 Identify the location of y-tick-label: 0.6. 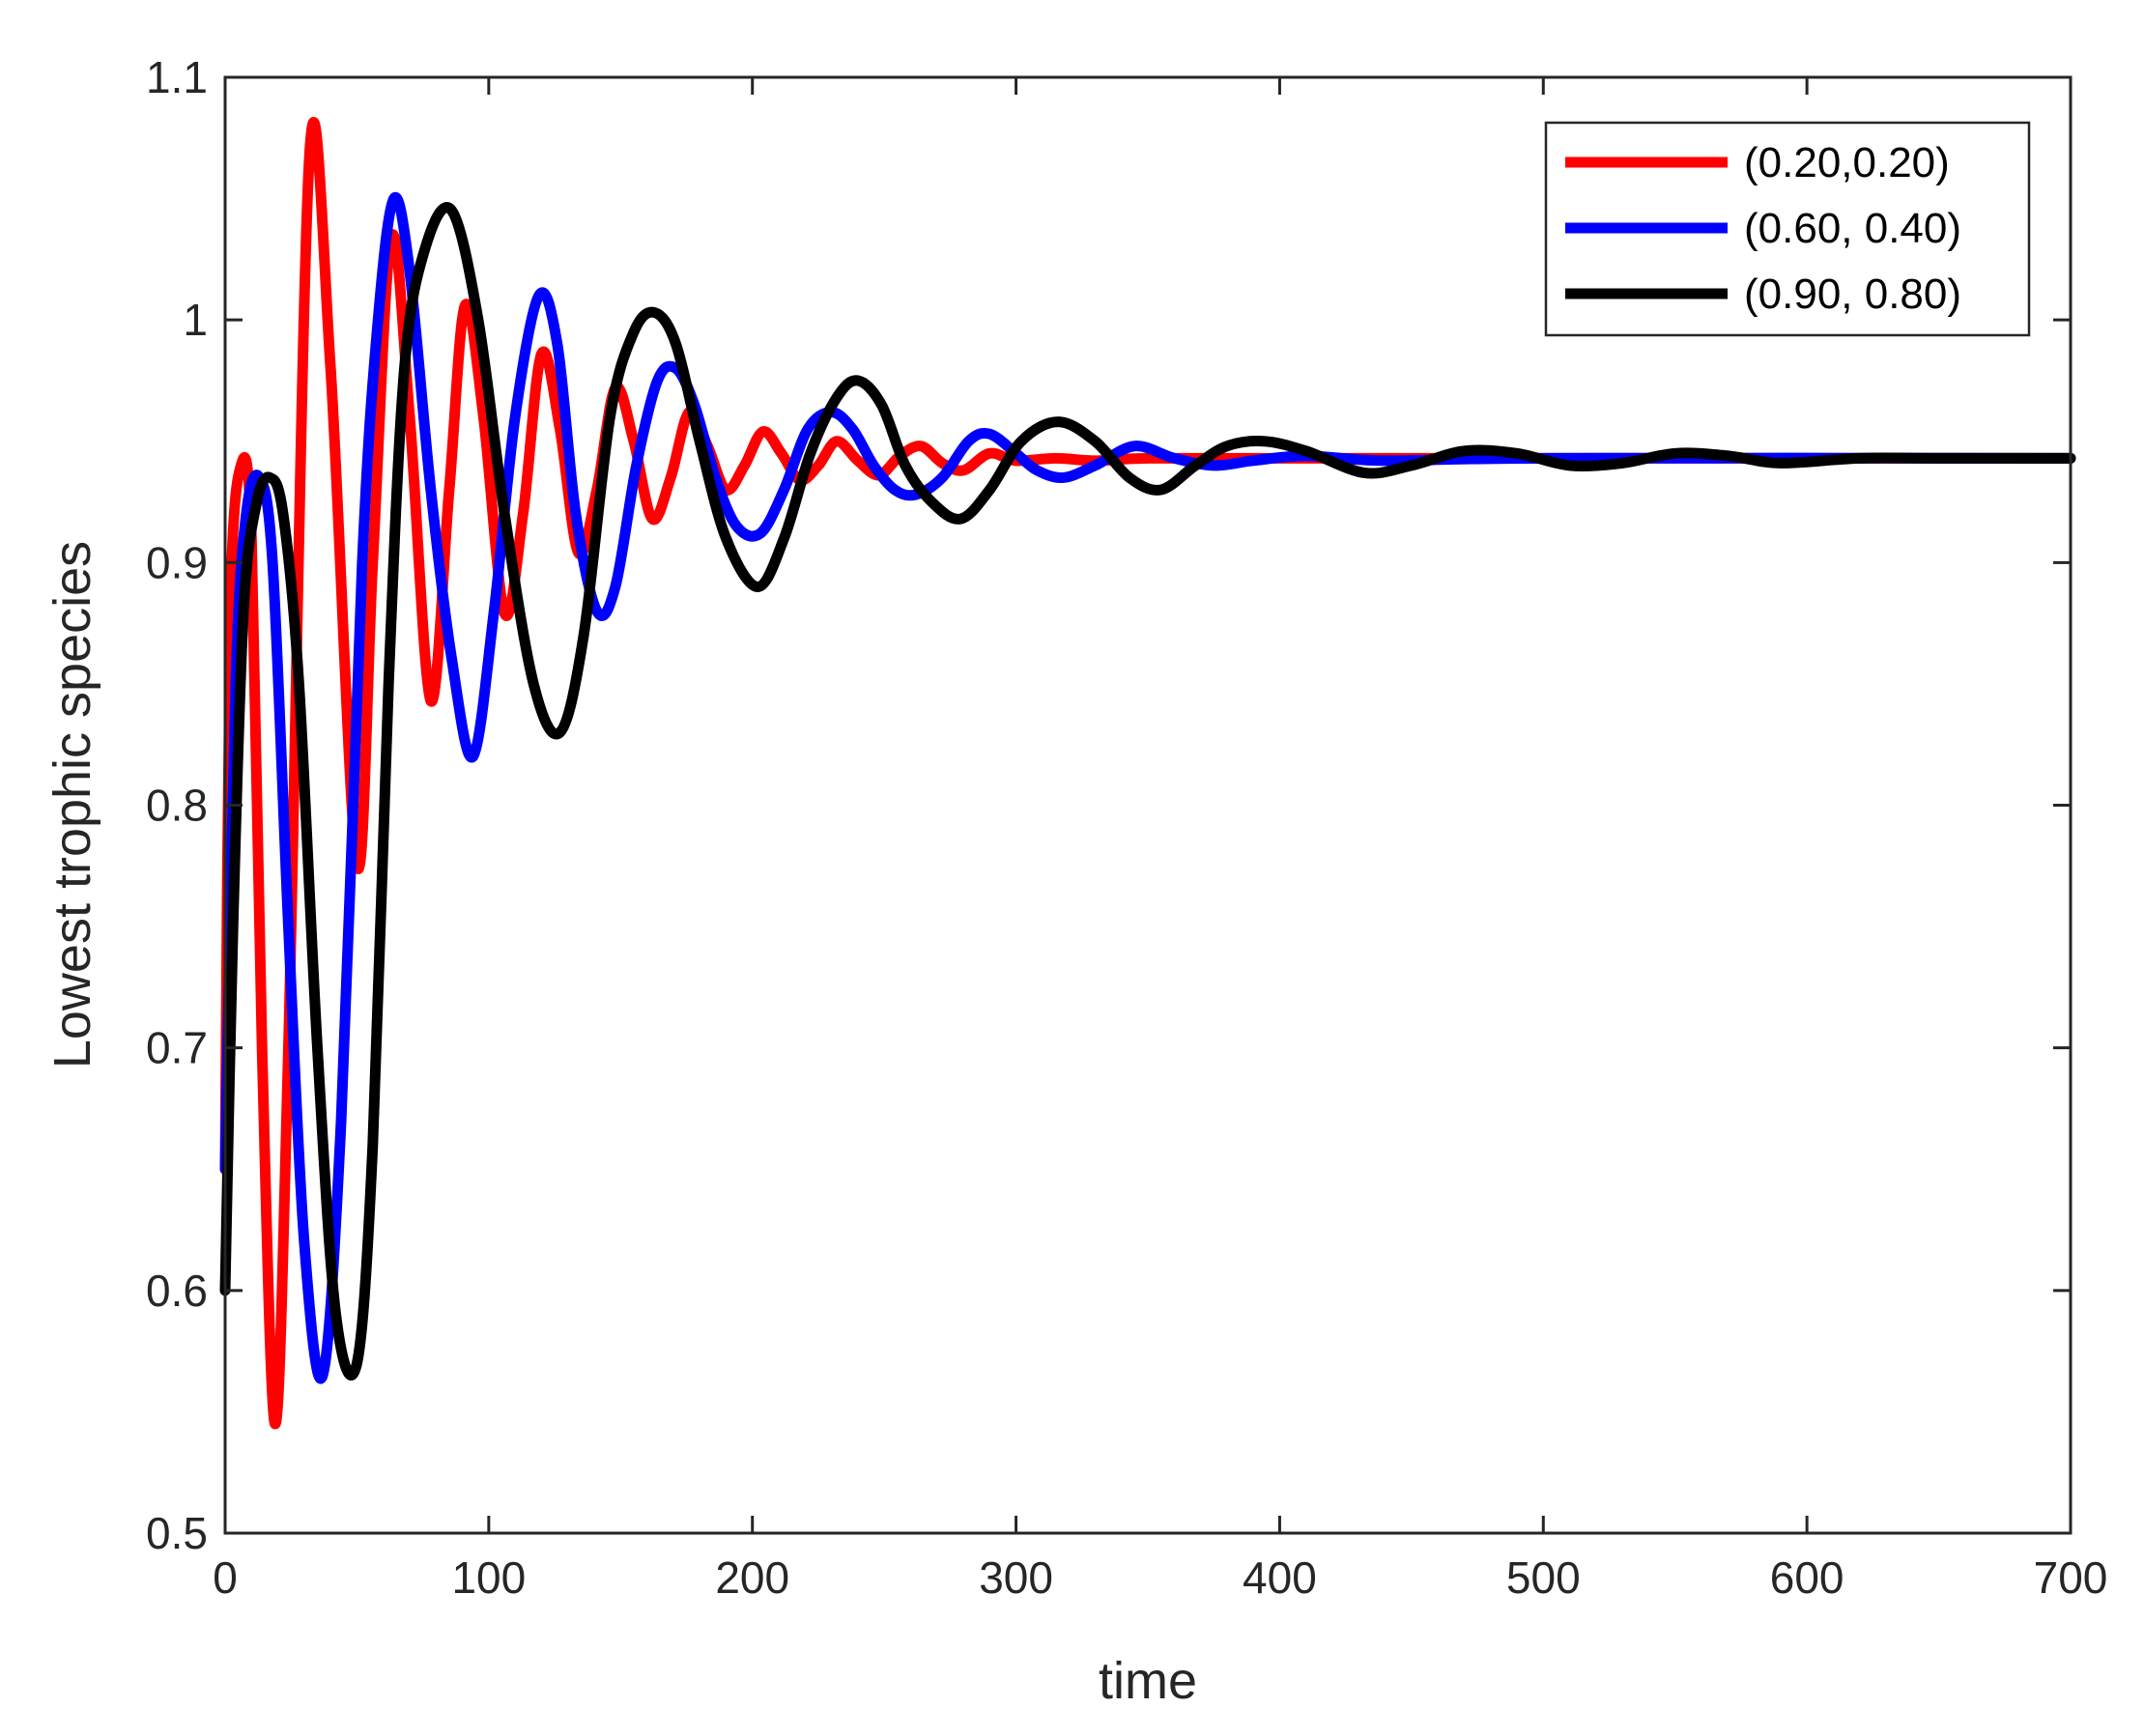
(177, 1291).